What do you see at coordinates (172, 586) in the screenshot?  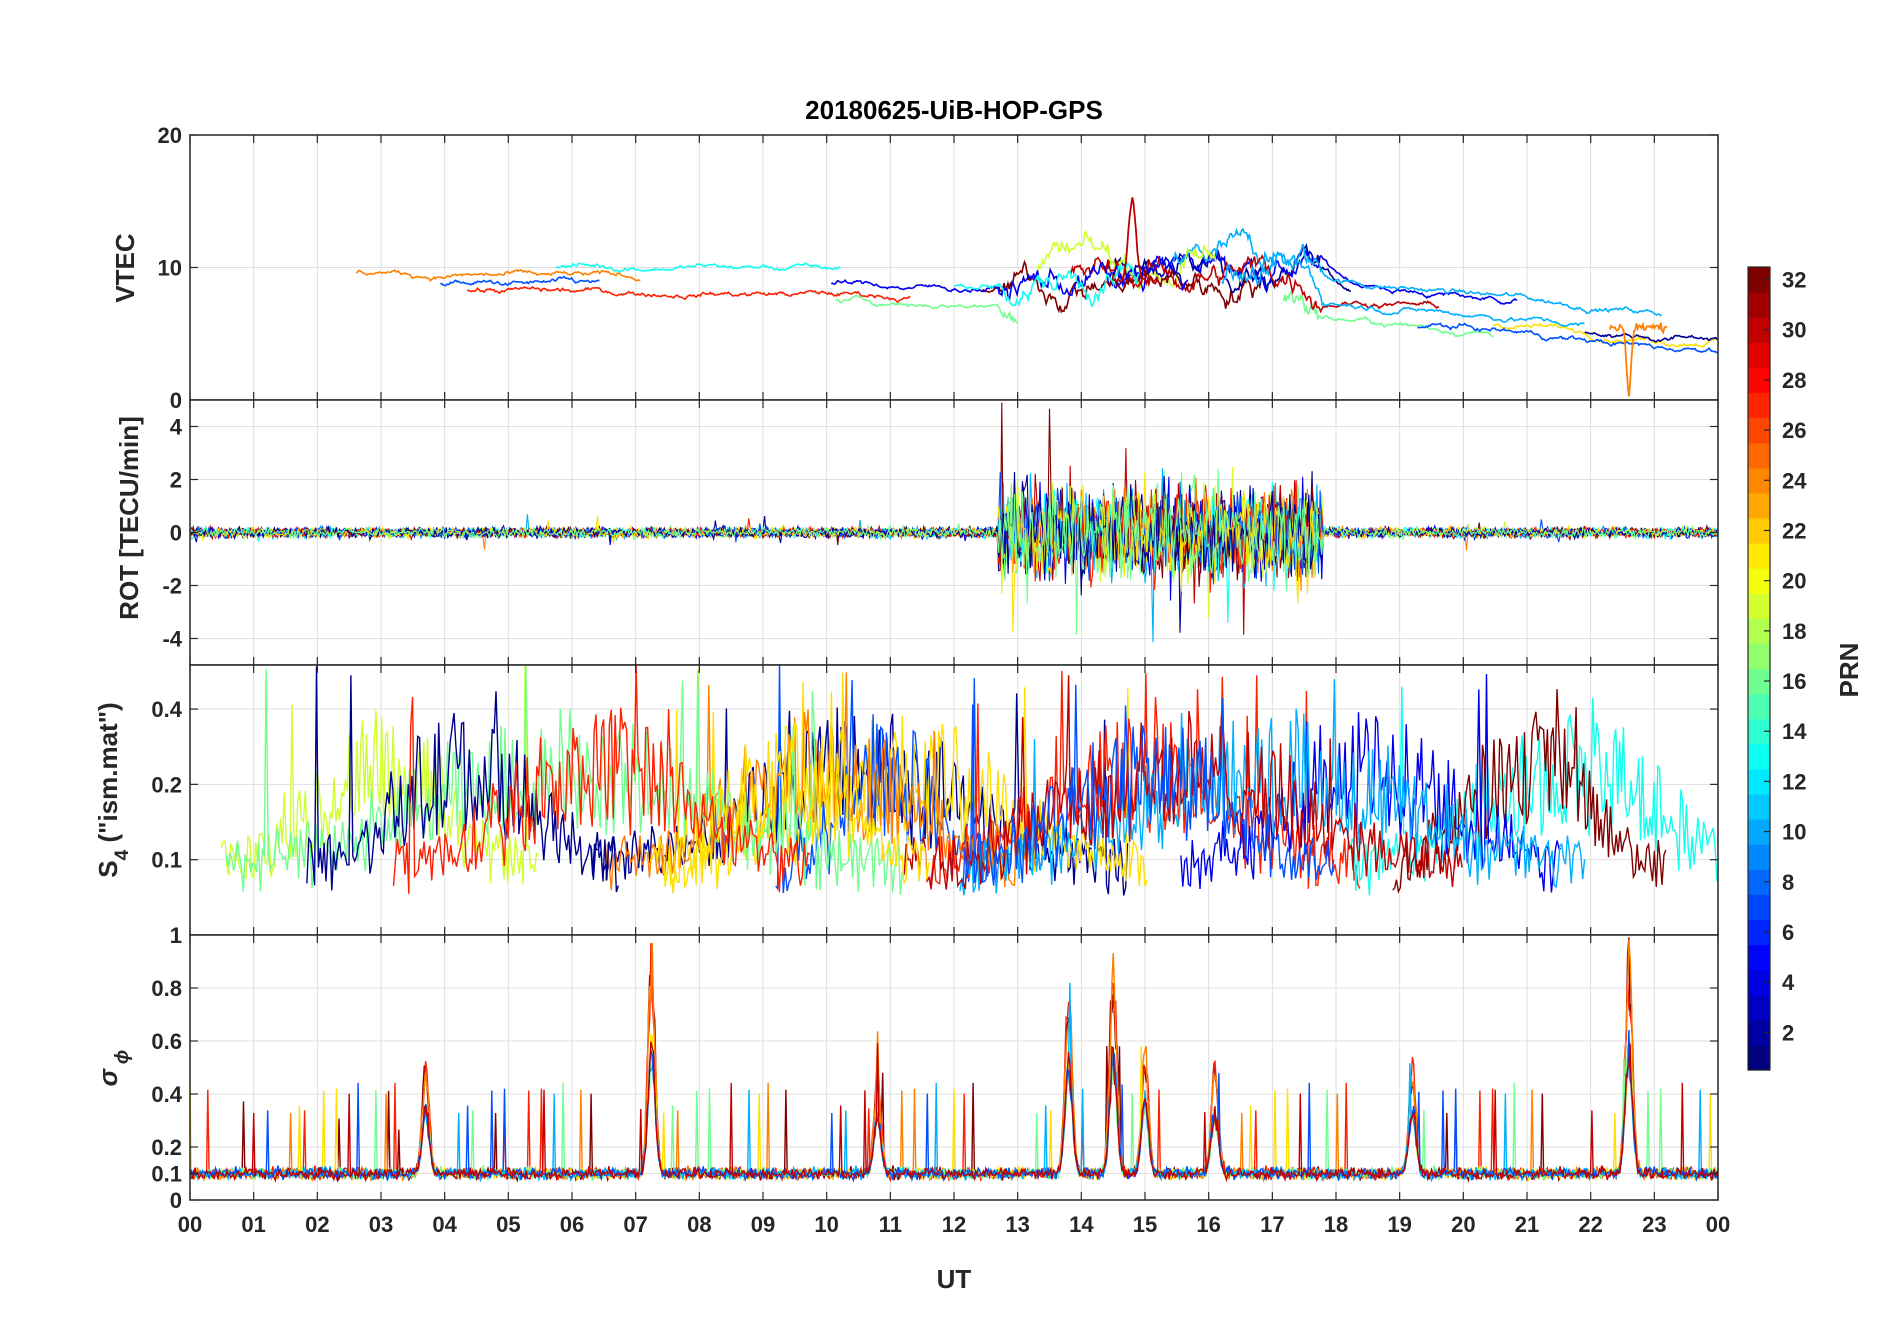 I see `y-tick-label: -2` at bounding box center [172, 586].